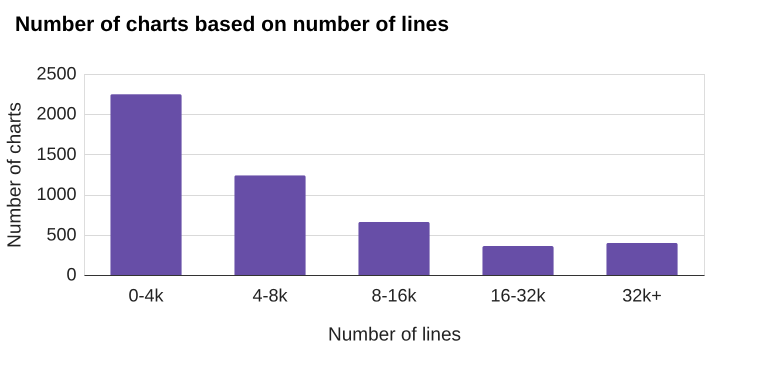  I want to click on y-axis-title: Number of charts, so click(15, 175).